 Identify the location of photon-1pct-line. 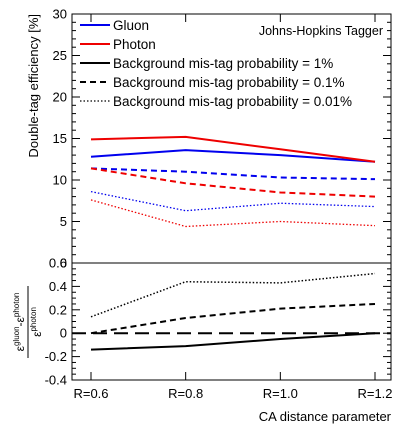
(233, 149).